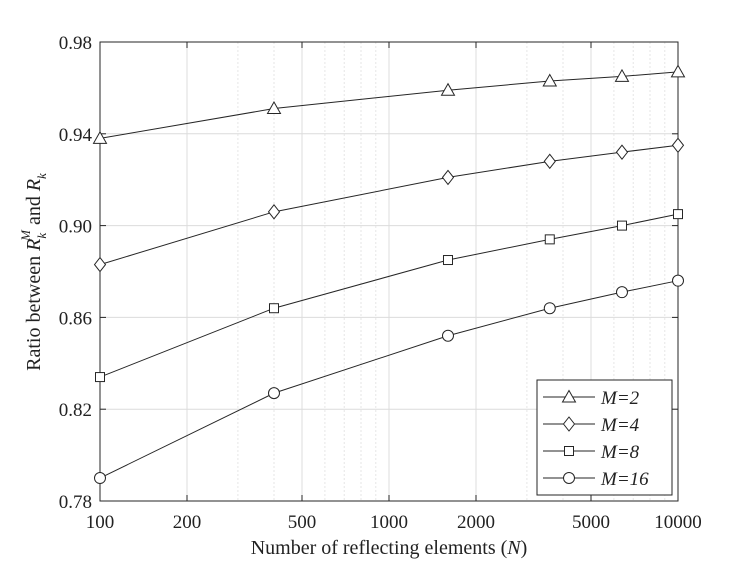  Describe the element at coordinates (624, 479) in the screenshot. I see `legend-label: M=16` at that location.